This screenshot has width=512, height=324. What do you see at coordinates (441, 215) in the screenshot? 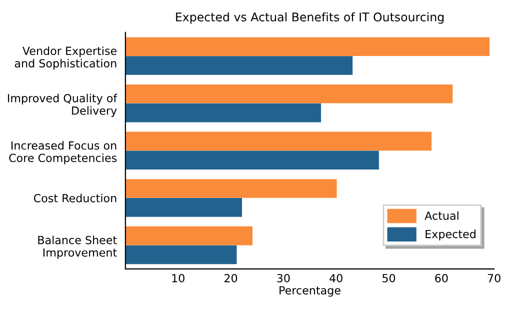
I see `legend-label: Actual` at bounding box center [441, 215].